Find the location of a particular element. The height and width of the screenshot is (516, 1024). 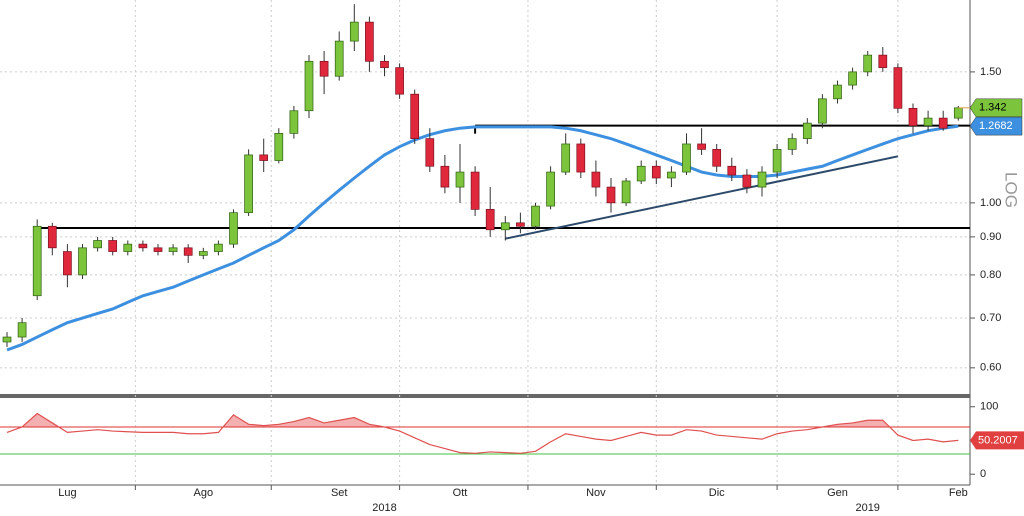

y-tick-label: 0 is located at coordinates (983, 474).